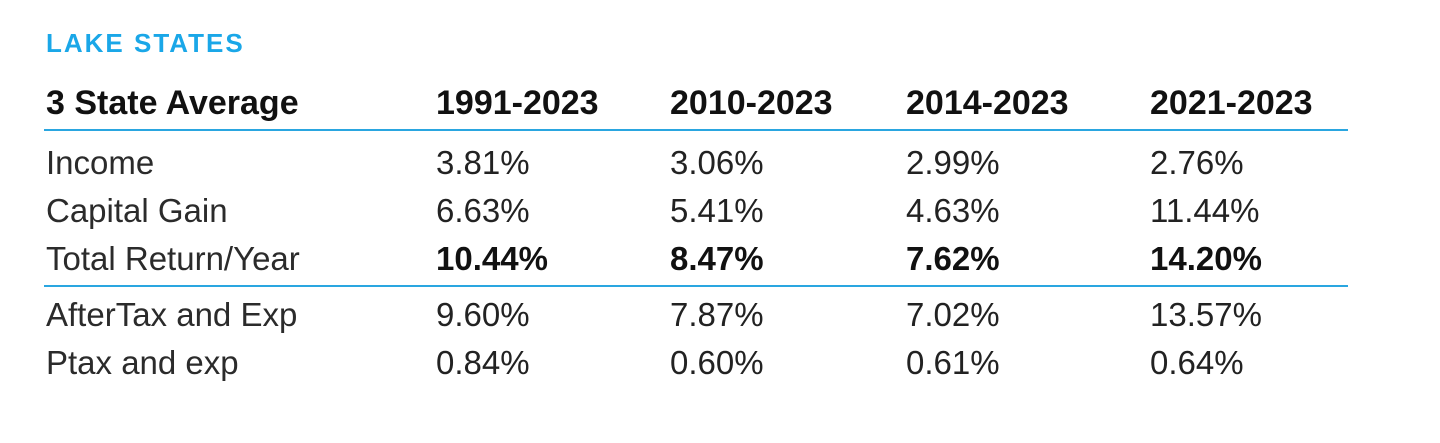  I want to click on table-cell: 11.44%, so click(1205, 210).